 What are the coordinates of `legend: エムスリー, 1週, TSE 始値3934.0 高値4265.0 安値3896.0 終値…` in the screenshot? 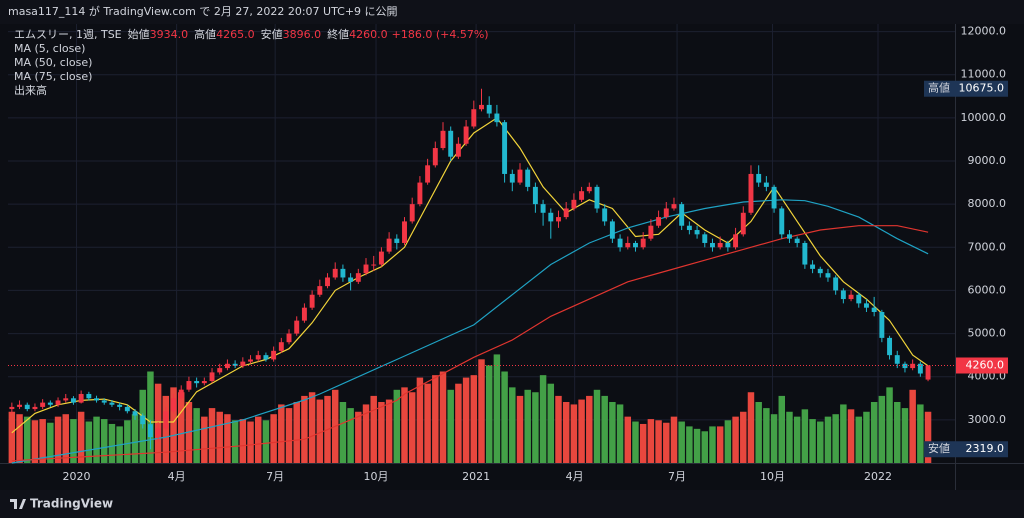 It's located at (251, 62).